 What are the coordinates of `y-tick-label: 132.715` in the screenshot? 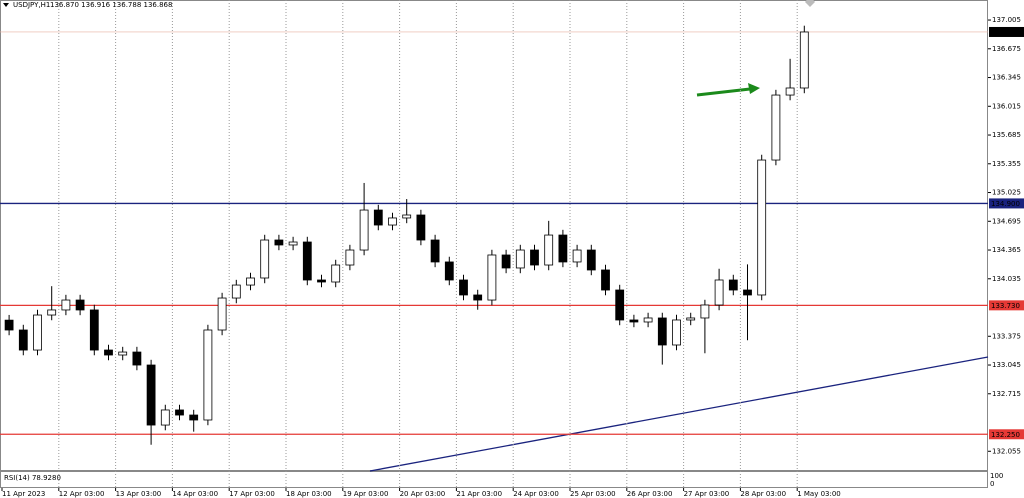 It's located at (1006, 394).